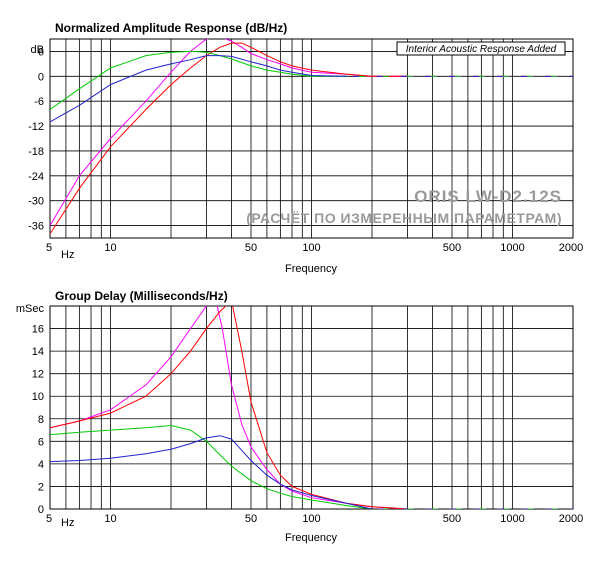  What do you see at coordinates (67, 255) in the screenshot?
I see `amplitude-x-unit-label: Hz` at bounding box center [67, 255].